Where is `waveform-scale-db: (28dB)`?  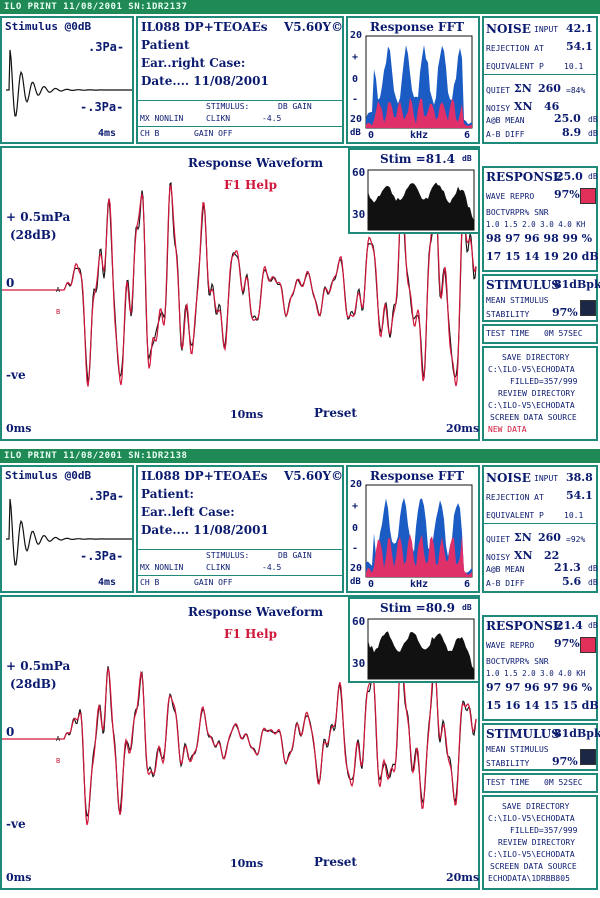 waveform-scale-db: (28dB) is located at coordinates (33, 684).